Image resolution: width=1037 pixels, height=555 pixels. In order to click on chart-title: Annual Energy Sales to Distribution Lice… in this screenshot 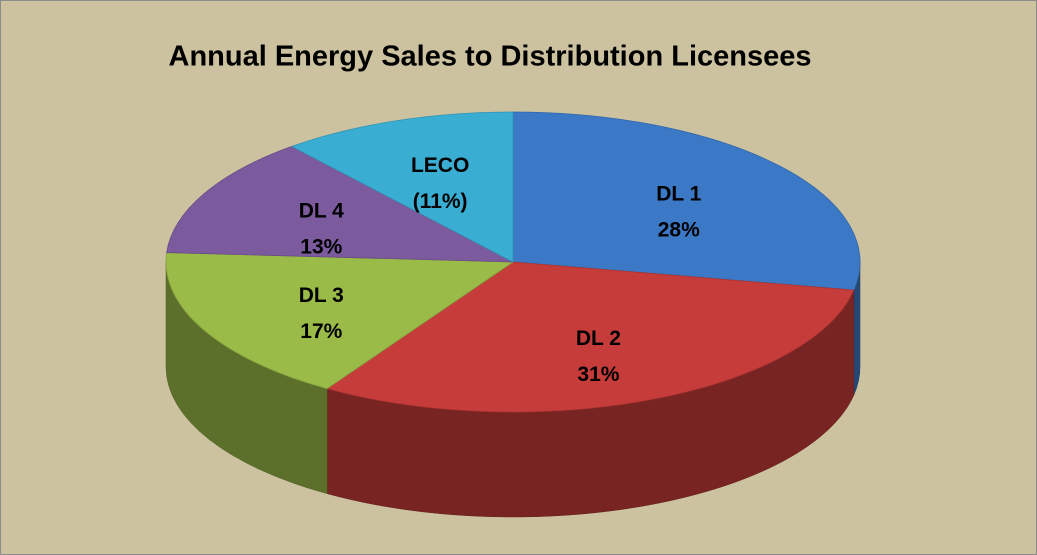, I will do `click(490, 57)`.